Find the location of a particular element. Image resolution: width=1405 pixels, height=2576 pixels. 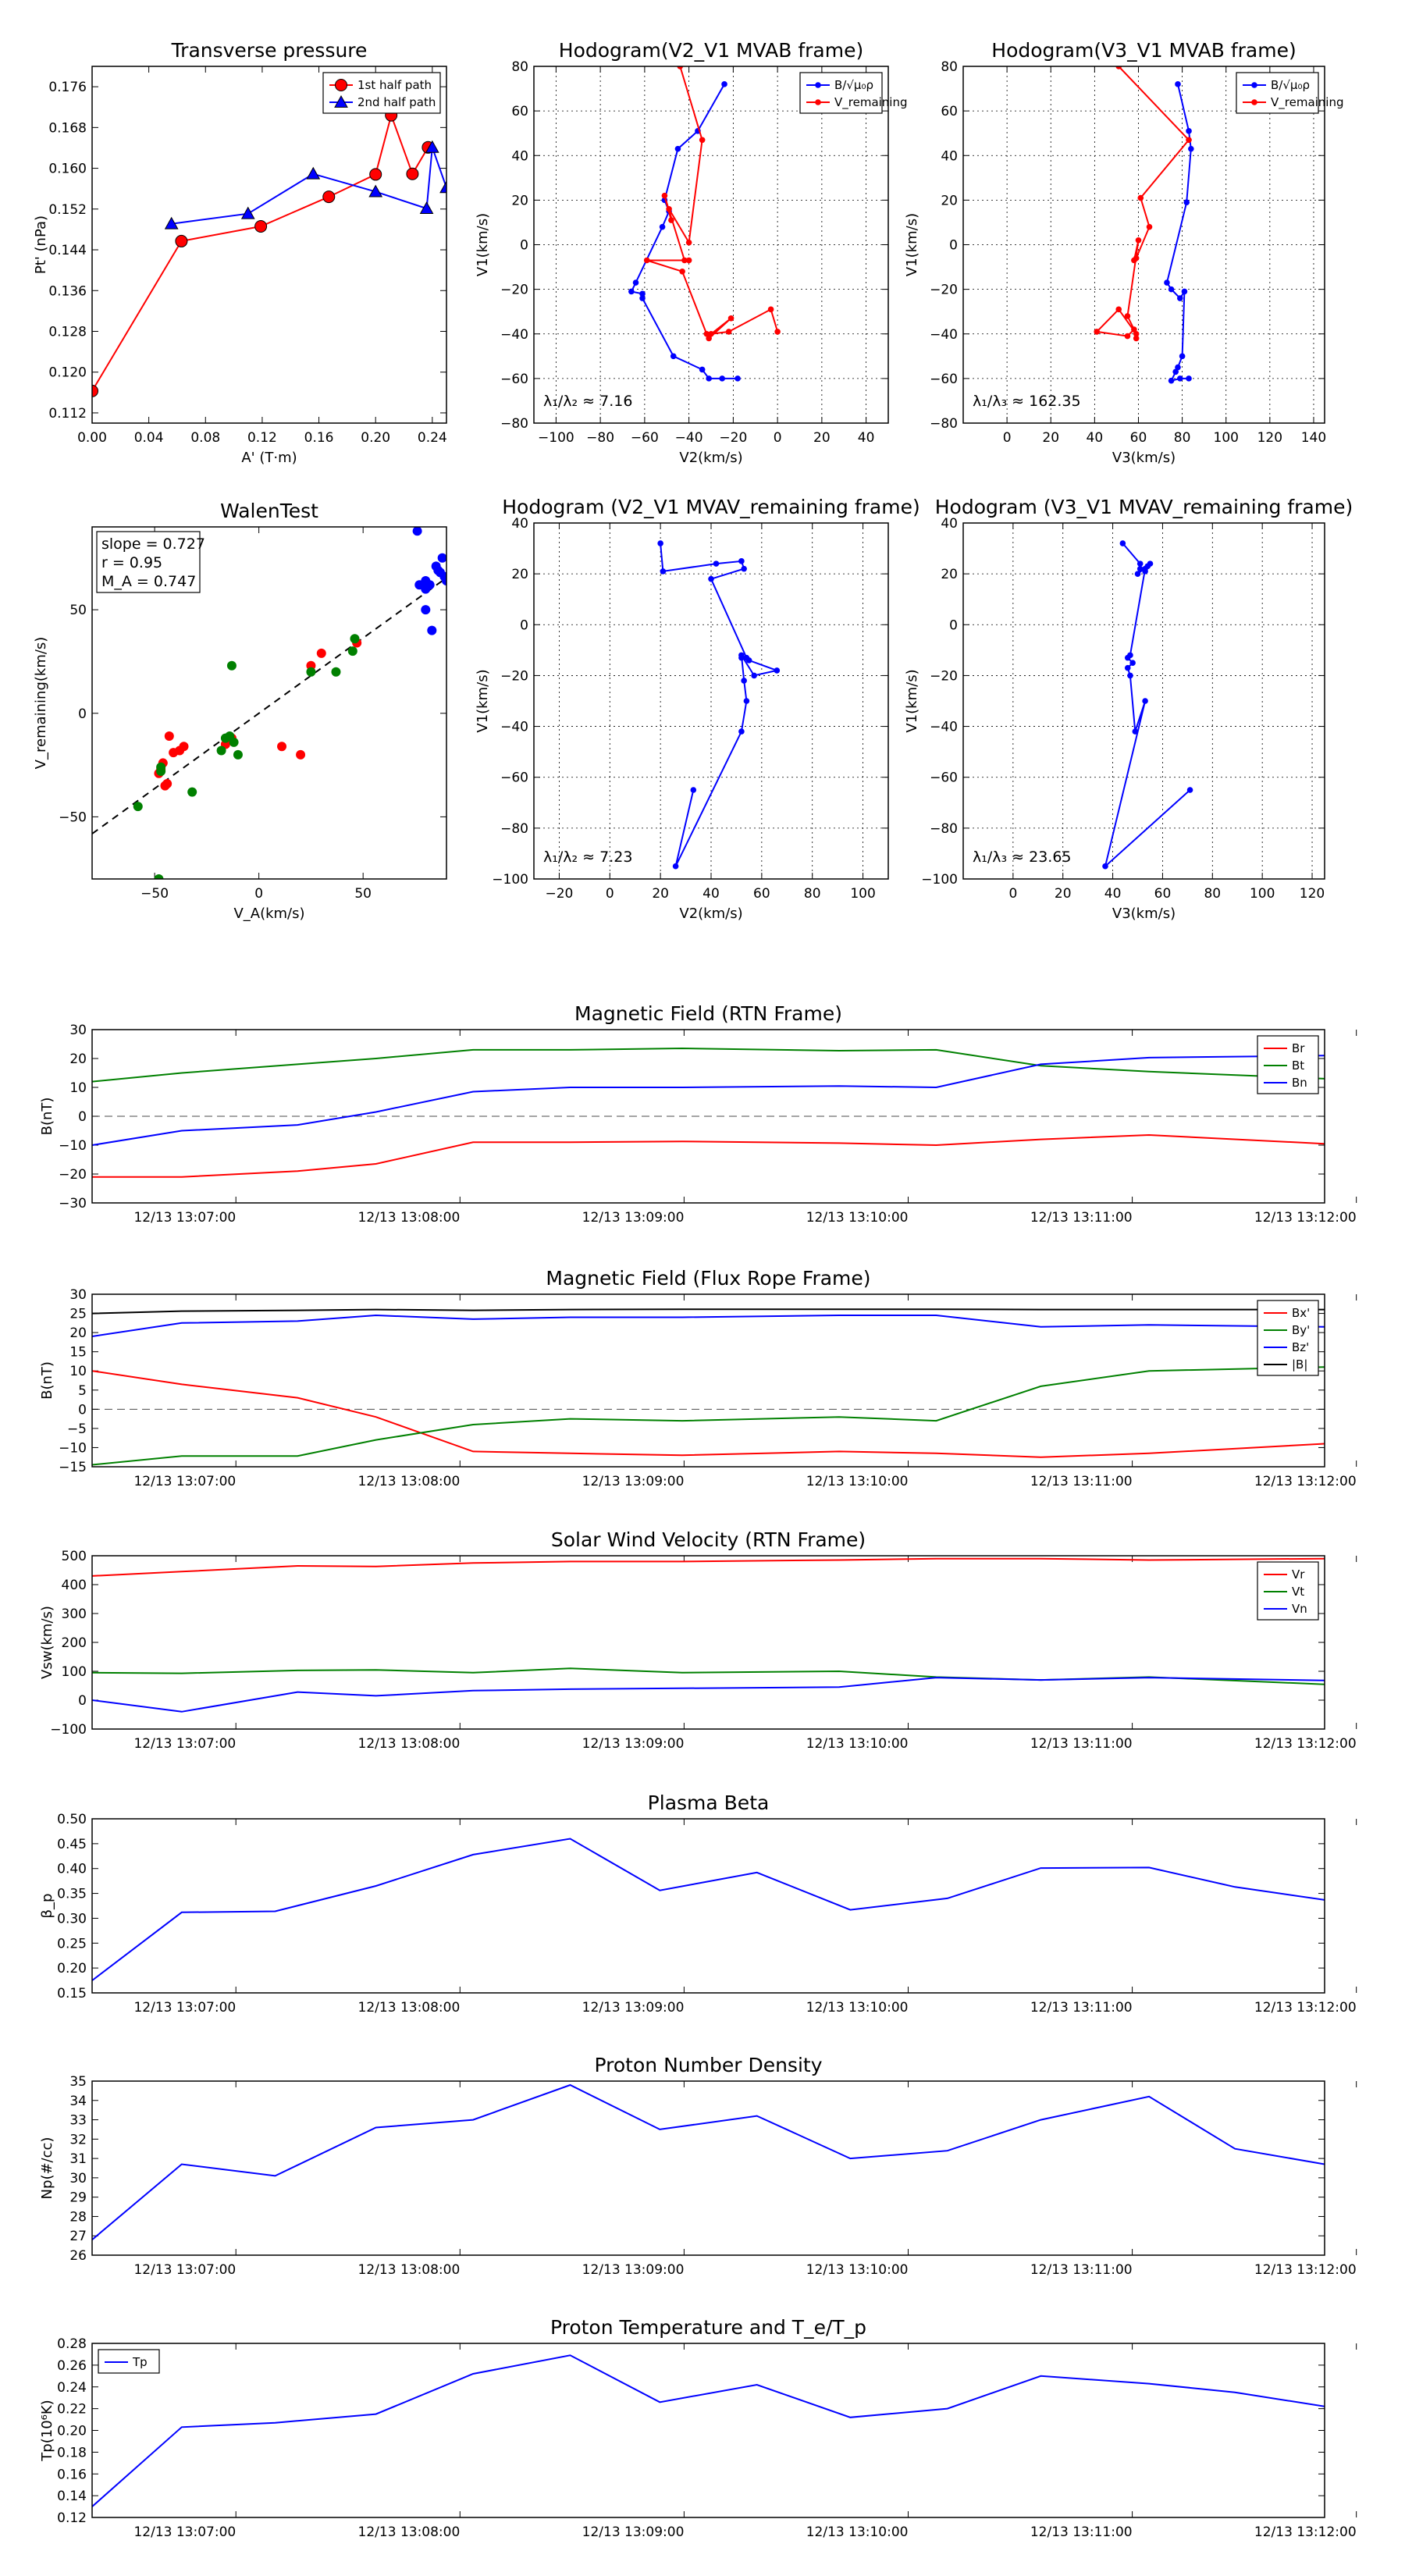

annotation: λ₁/λ₃ ≈ 162.35 is located at coordinates (1027, 401).